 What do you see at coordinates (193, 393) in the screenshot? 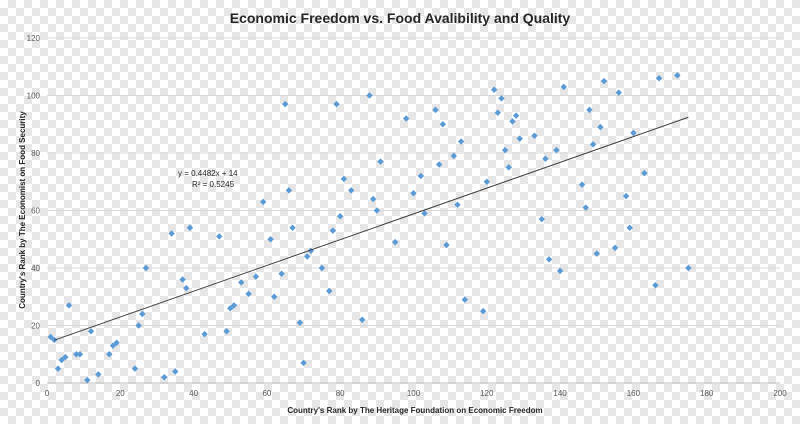
I see `x-tick-label: 40` at bounding box center [193, 393].